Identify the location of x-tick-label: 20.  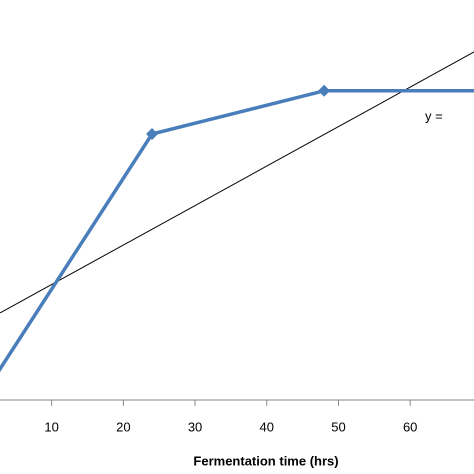
(123, 426).